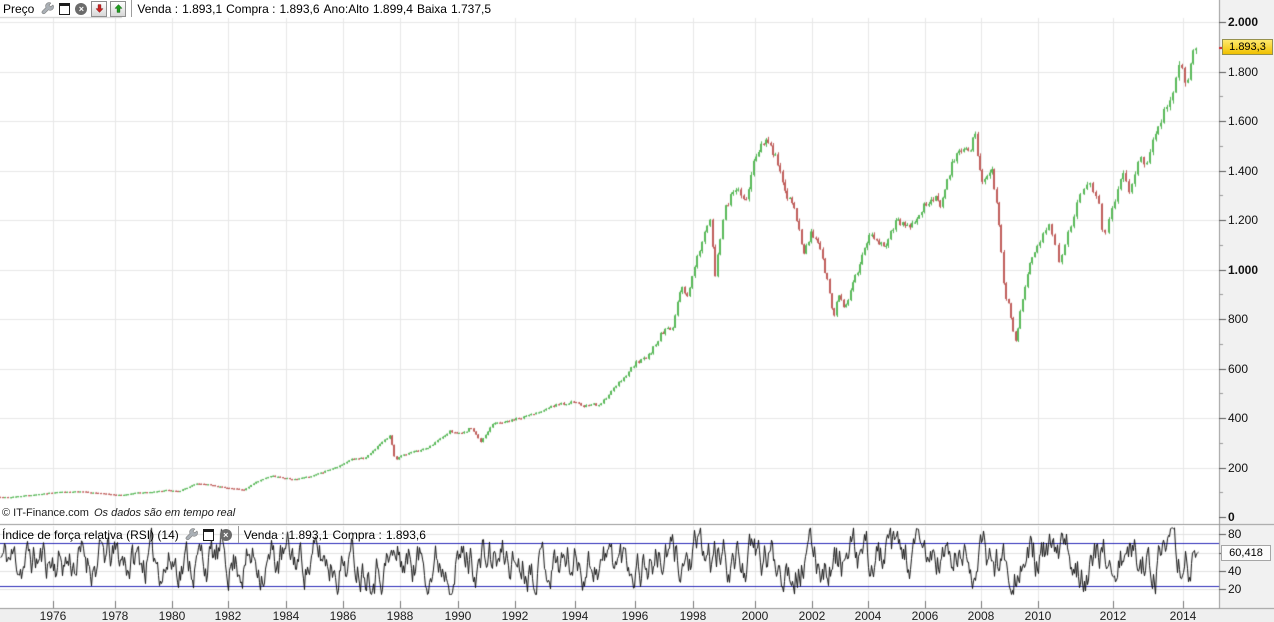  What do you see at coordinates (115, 615) in the screenshot?
I see `year-label: 1978` at bounding box center [115, 615].